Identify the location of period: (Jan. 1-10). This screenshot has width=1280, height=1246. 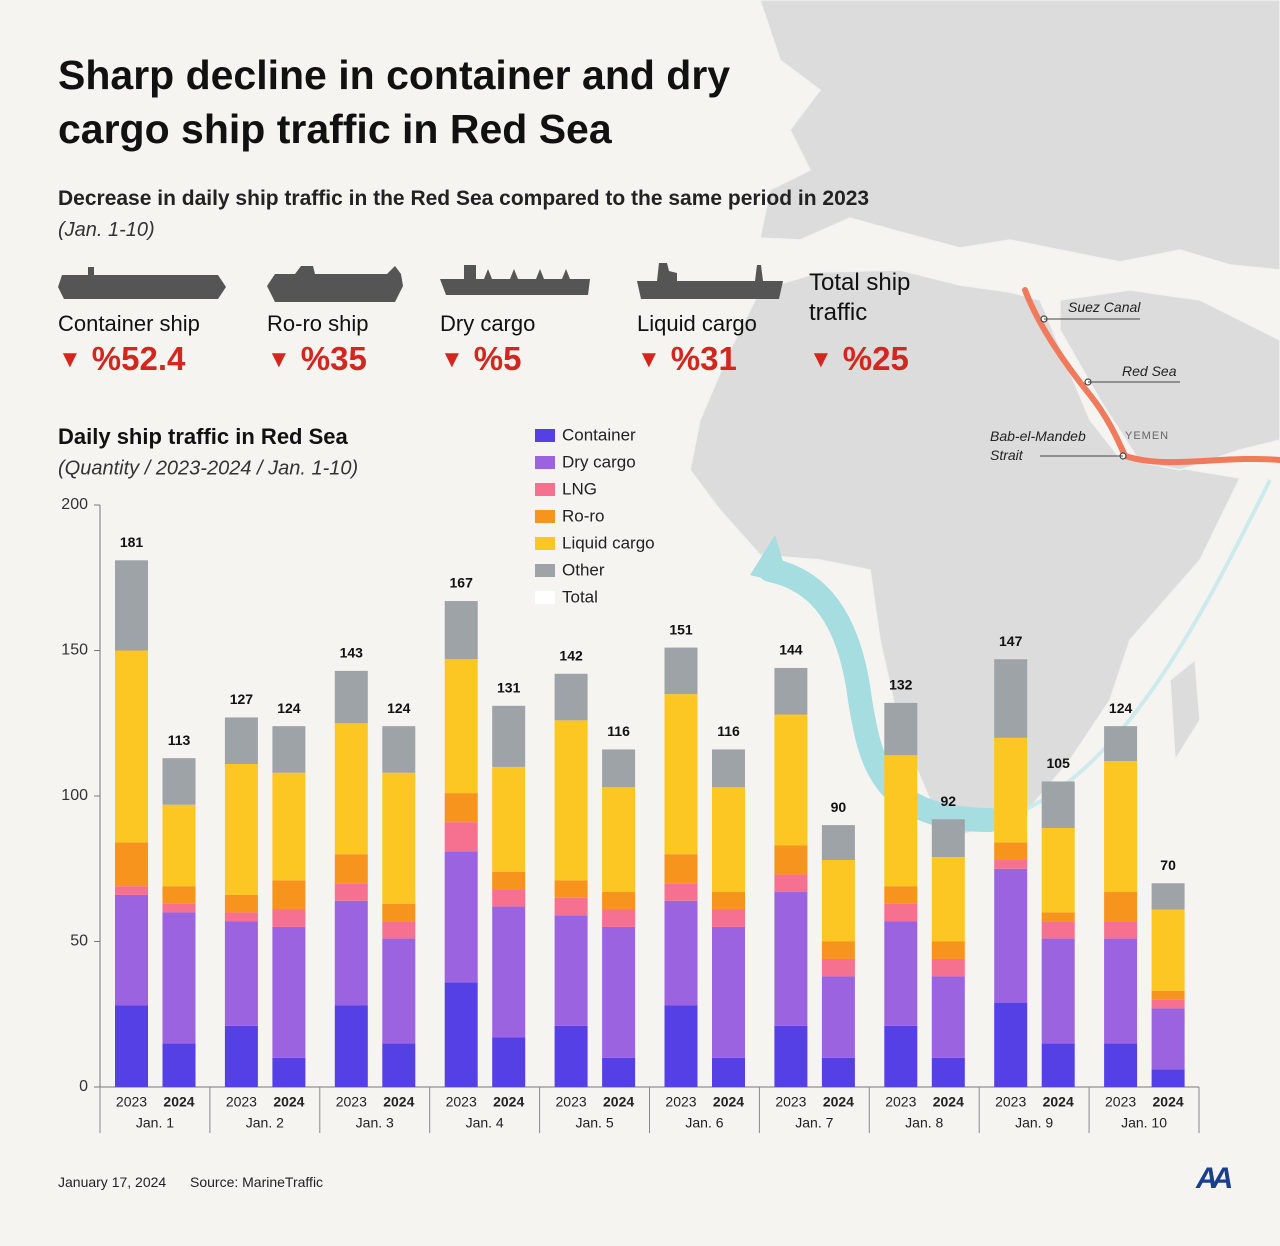
(106, 230).